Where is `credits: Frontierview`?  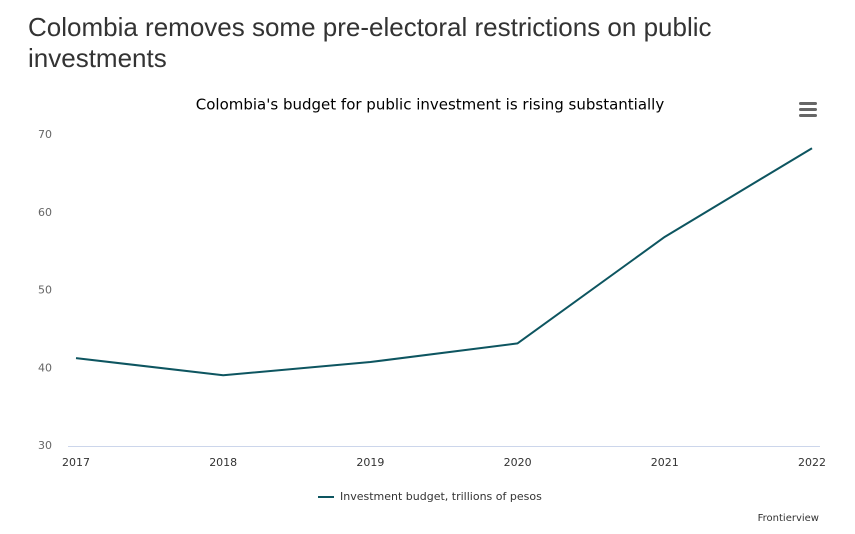 credits: Frontierview is located at coordinates (788, 518).